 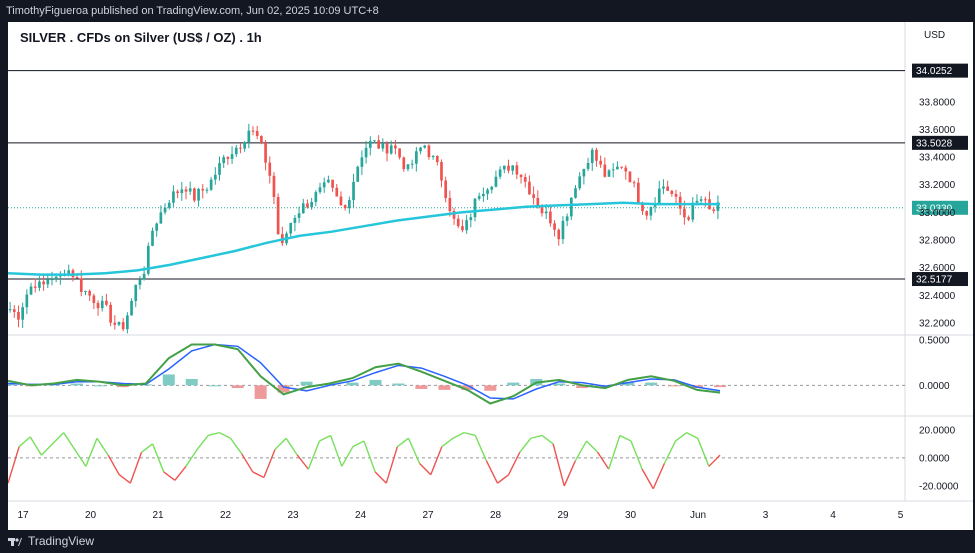 What do you see at coordinates (937, 268) in the screenshot?
I see `price-tick-label: 32.6000` at bounding box center [937, 268].